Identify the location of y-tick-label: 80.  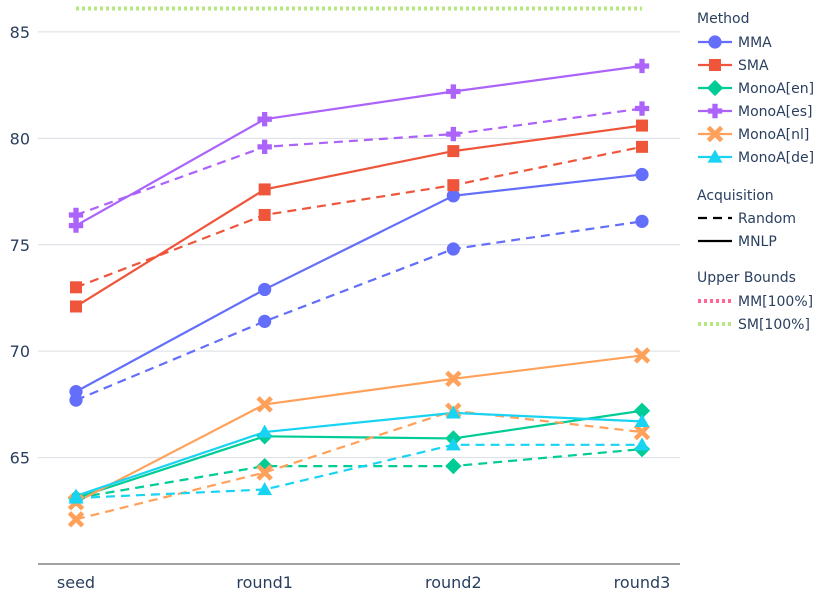
(20, 138).